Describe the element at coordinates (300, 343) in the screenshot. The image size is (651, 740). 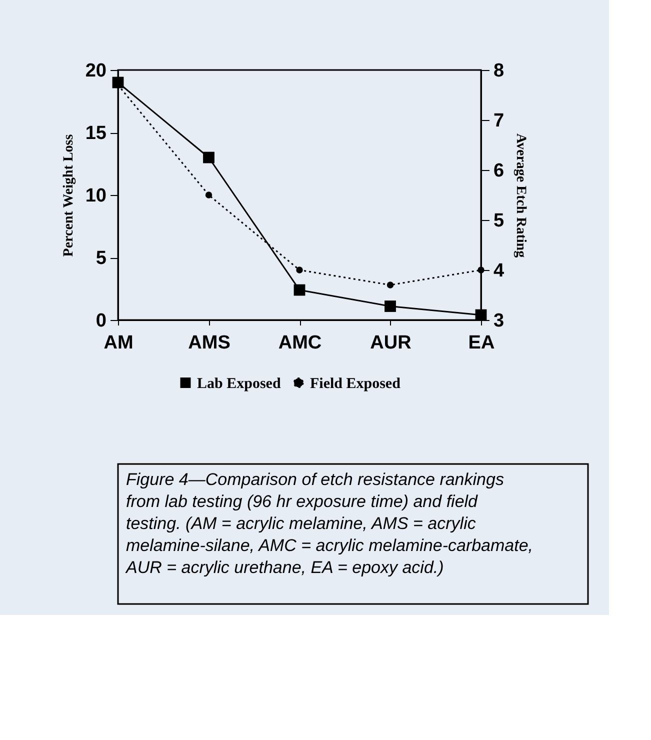
I see `x-tick-label: AMC` at that location.